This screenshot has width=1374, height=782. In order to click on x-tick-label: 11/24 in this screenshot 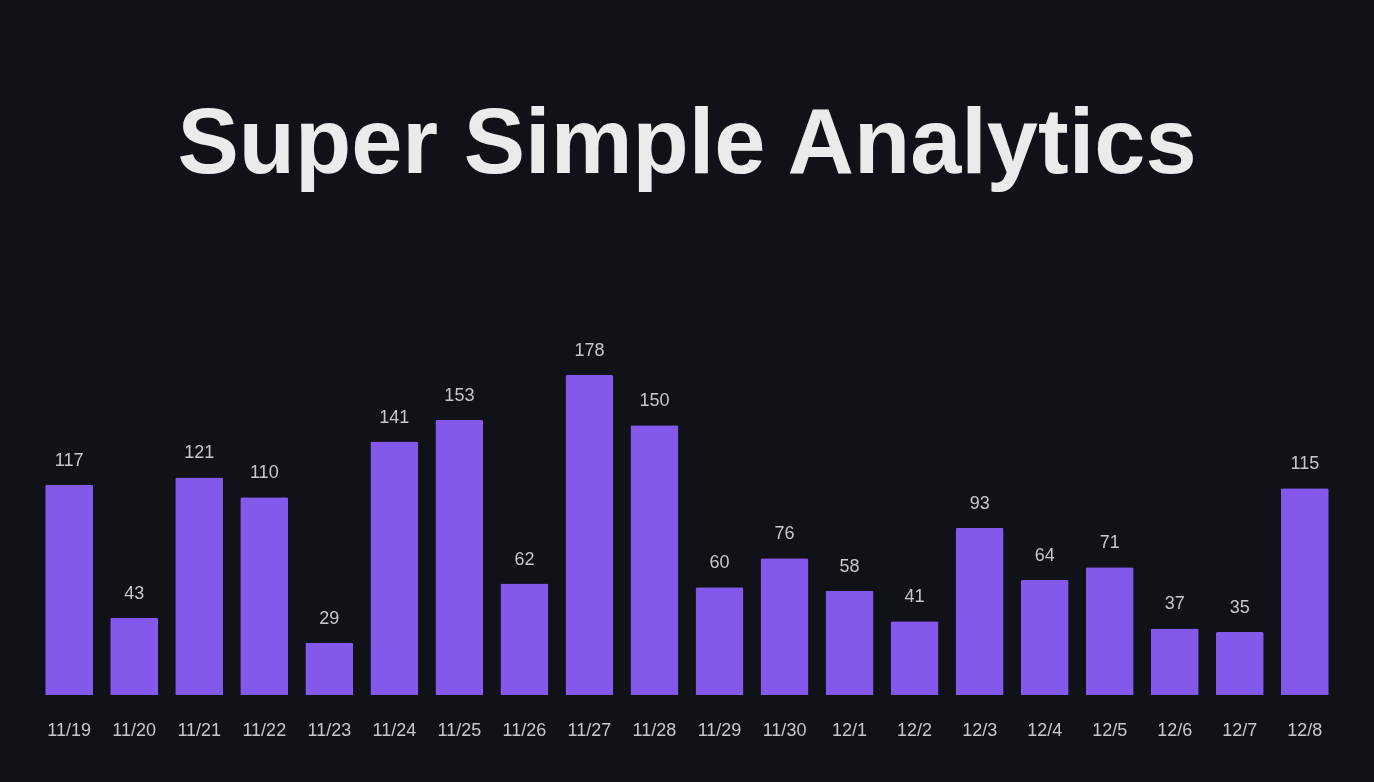, I will do `click(394, 729)`.